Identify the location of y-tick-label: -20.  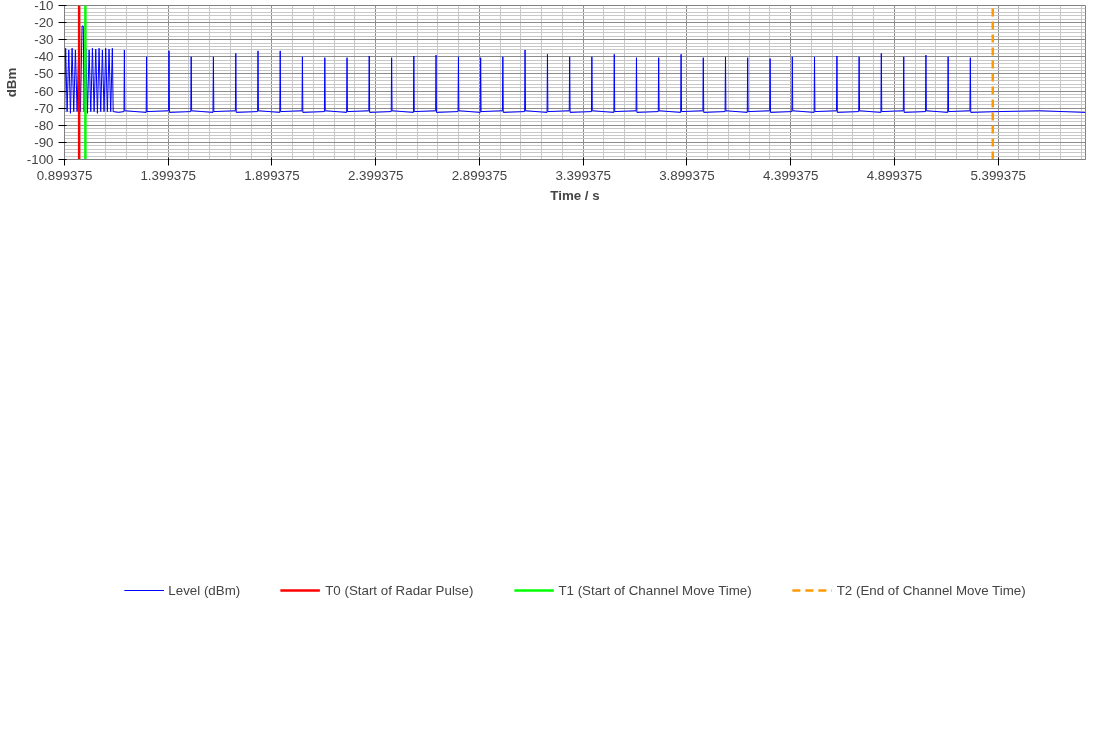
(44, 23).